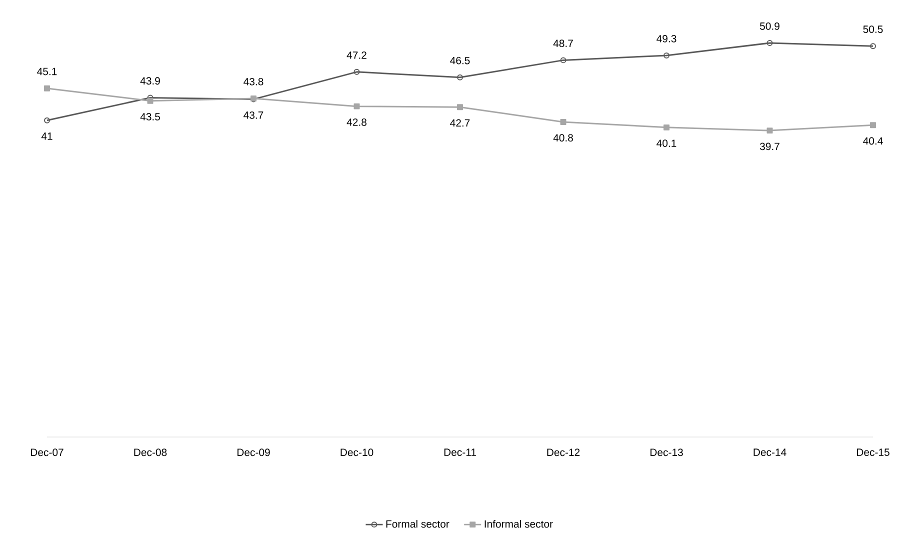 This screenshot has height=540, width=904. What do you see at coordinates (356, 122) in the screenshot?
I see `data-label: 42.8` at bounding box center [356, 122].